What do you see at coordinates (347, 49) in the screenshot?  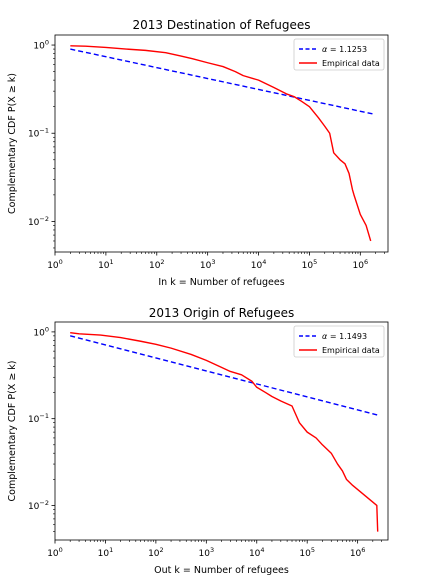 I see `legend-text-value: = 1.1253` at bounding box center [347, 49].